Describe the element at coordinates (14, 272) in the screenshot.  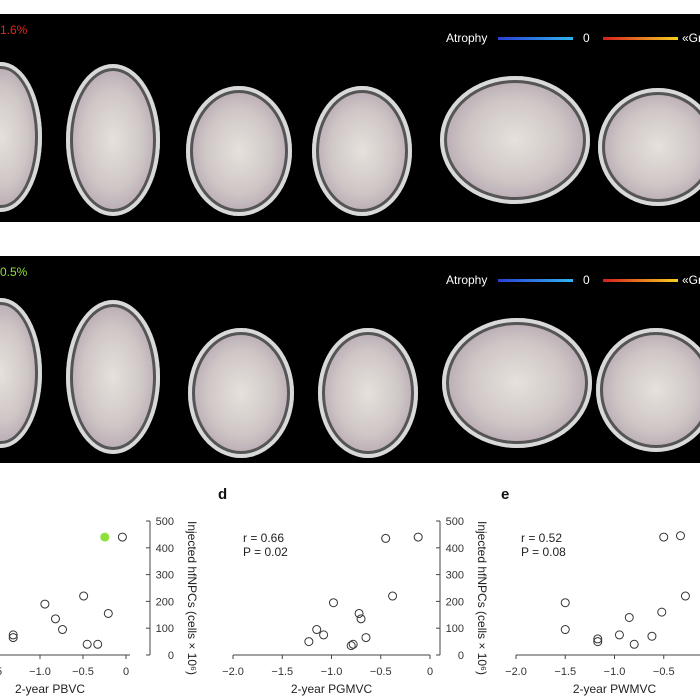
I see `percent-change-label: 0.5%` at that location.